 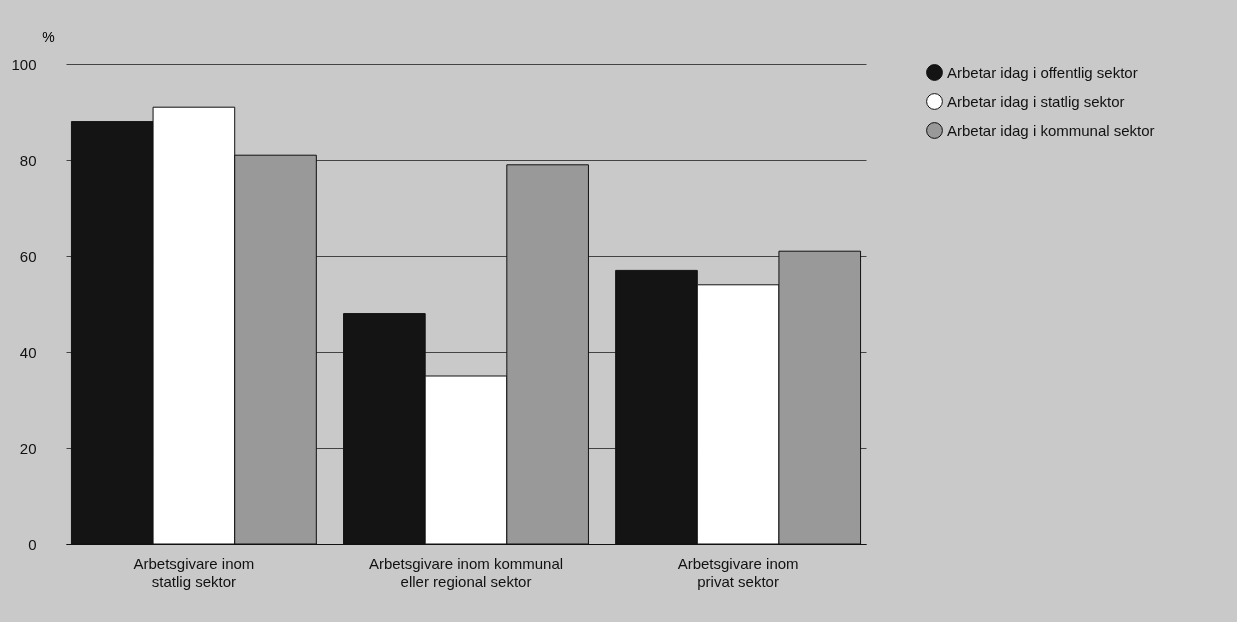 I want to click on y-tick-label: 0, so click(x=32, y=544).